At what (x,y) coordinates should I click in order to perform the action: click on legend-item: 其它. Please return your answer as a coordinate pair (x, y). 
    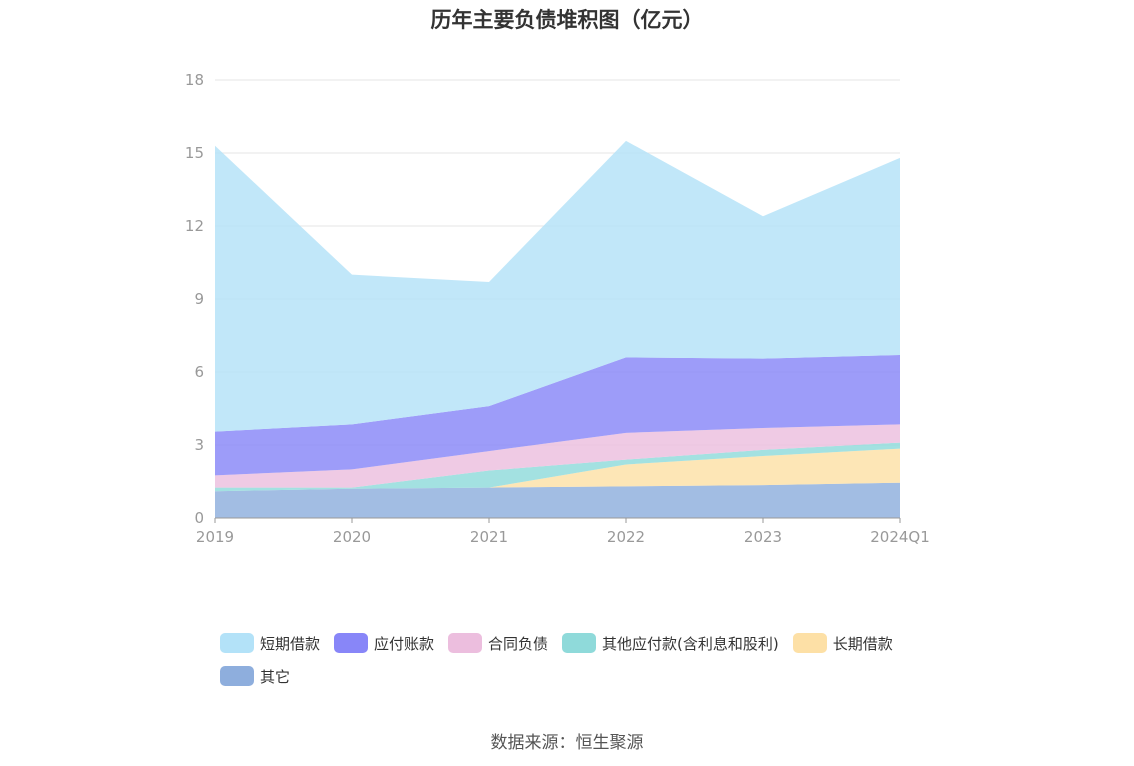
    Looking at the image, I should click on (255, 676).